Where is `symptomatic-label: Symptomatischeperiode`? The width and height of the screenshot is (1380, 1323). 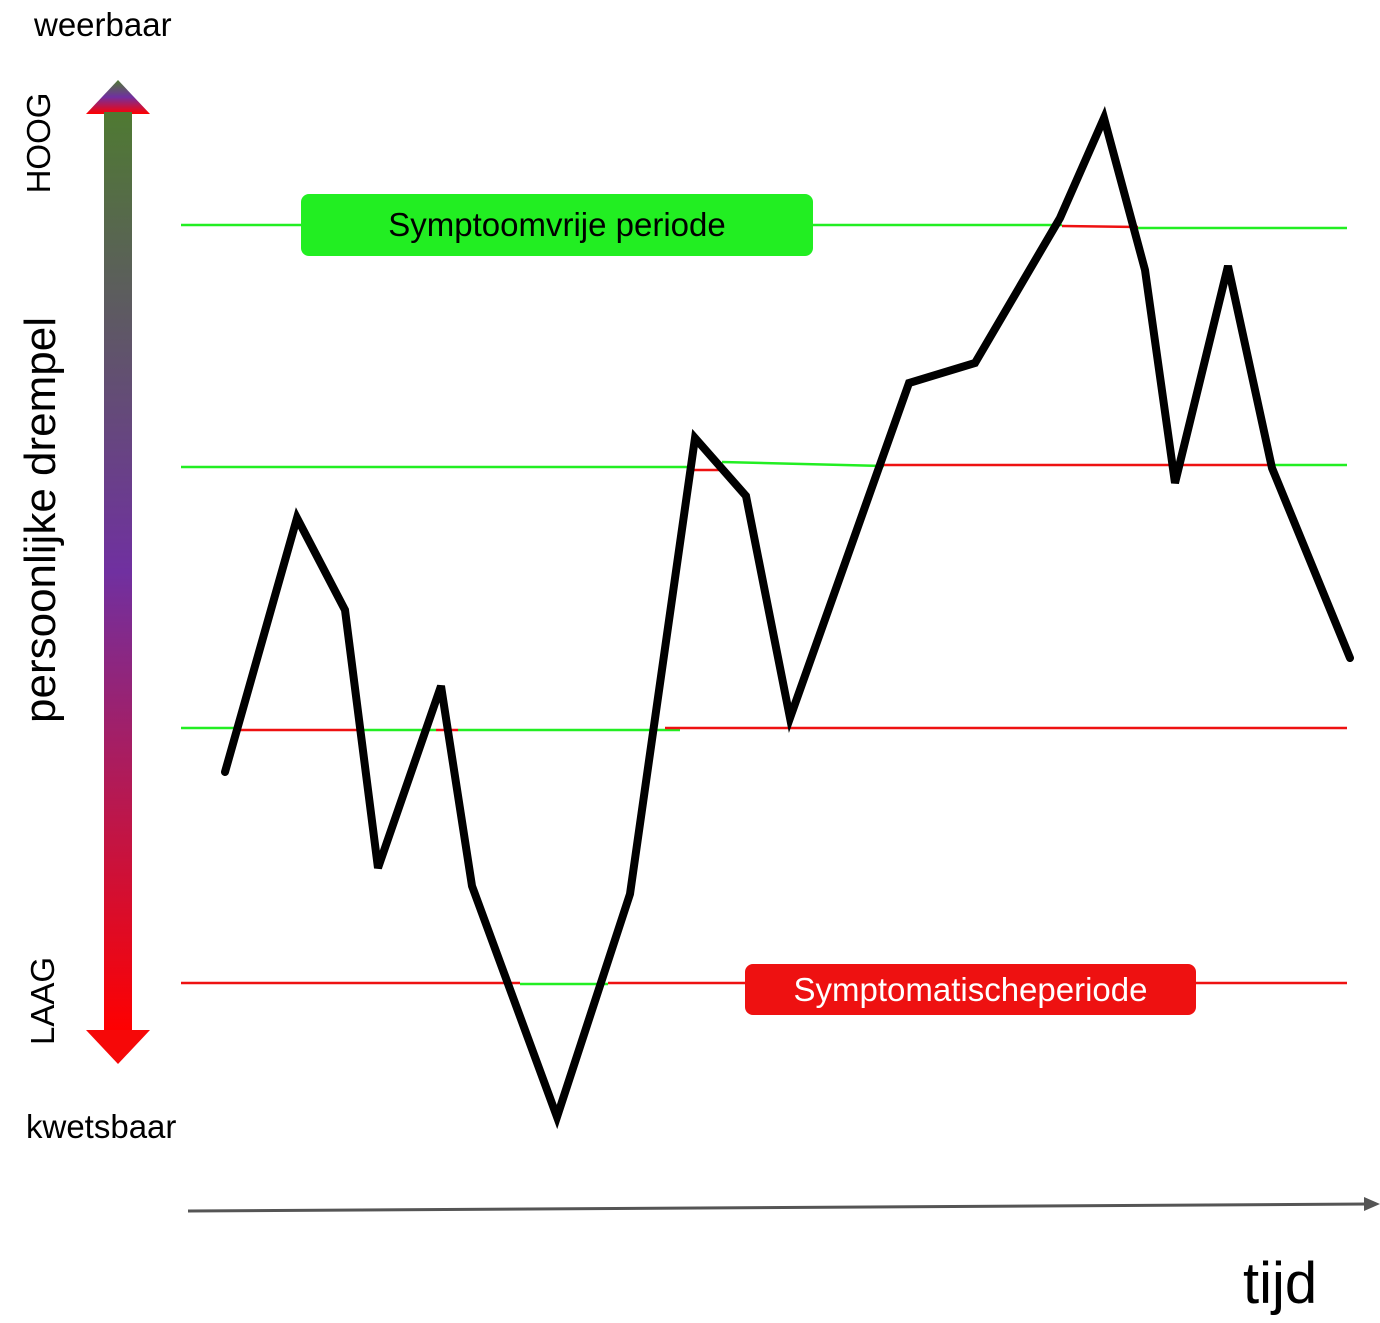 symptomatic-label: Symptomatischeperiode is located at coordinates (970, 989).